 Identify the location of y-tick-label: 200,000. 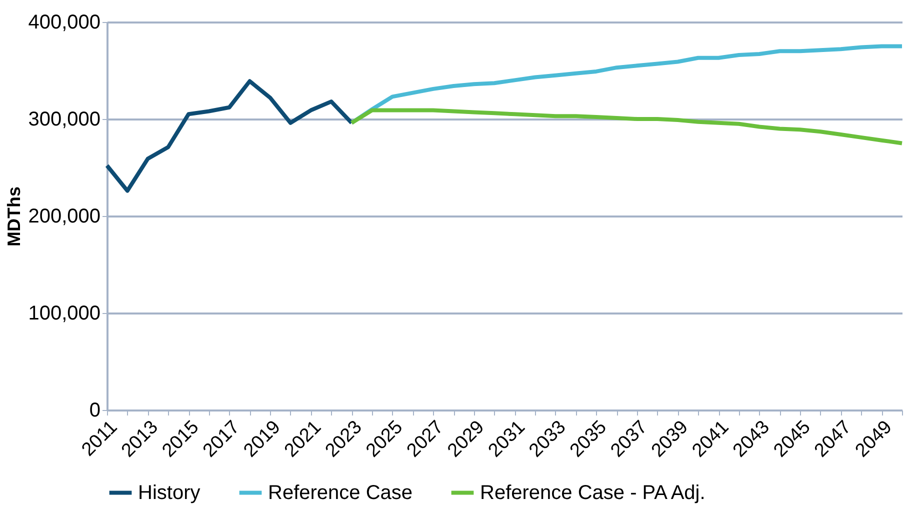
(64, 217).